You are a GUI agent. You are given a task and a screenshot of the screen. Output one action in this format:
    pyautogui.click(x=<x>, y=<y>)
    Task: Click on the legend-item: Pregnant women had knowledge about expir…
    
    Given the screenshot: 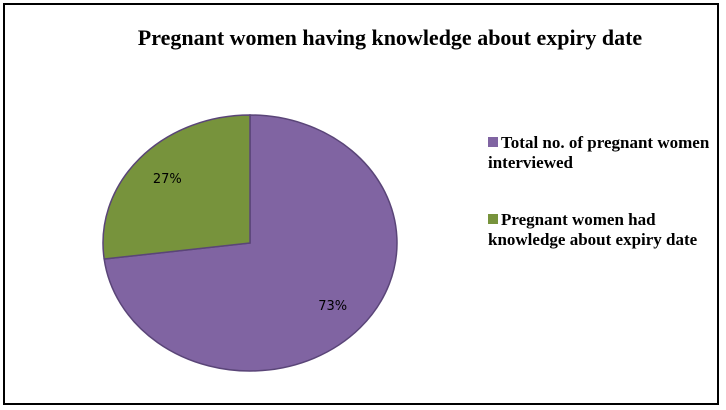 What is the action you would take?
    pyautogui.click(x=603, y=230)
    